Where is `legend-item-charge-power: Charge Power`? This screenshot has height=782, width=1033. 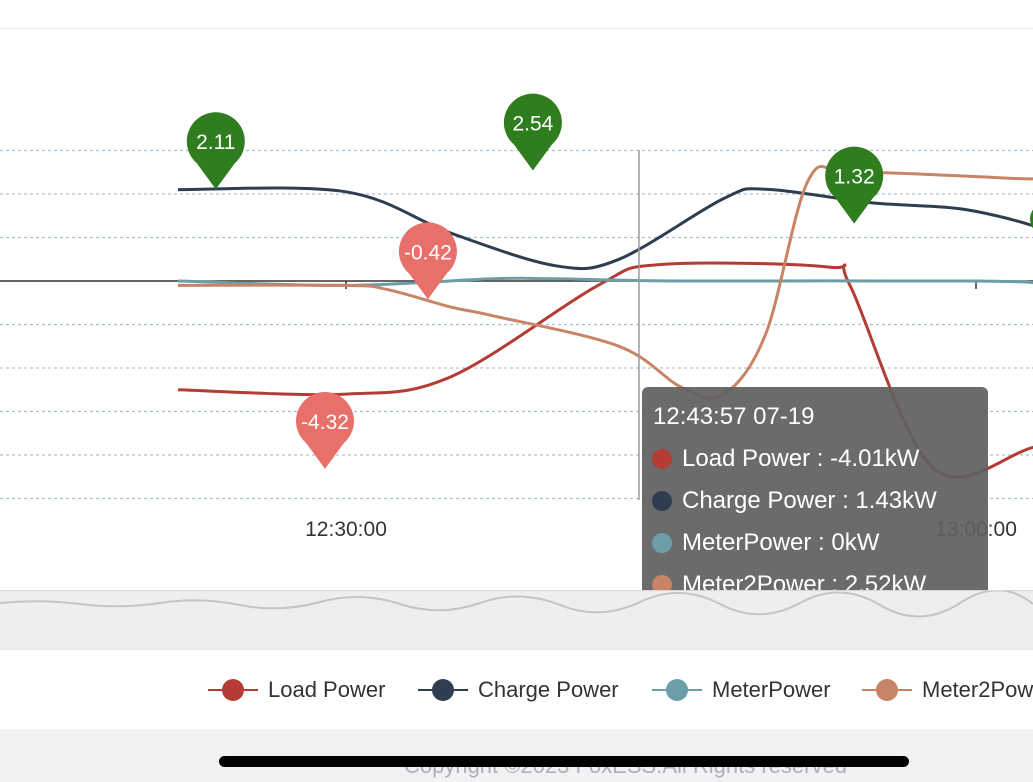
legend-item-charge-power: Charge Power is located at coordinates (518, 689).